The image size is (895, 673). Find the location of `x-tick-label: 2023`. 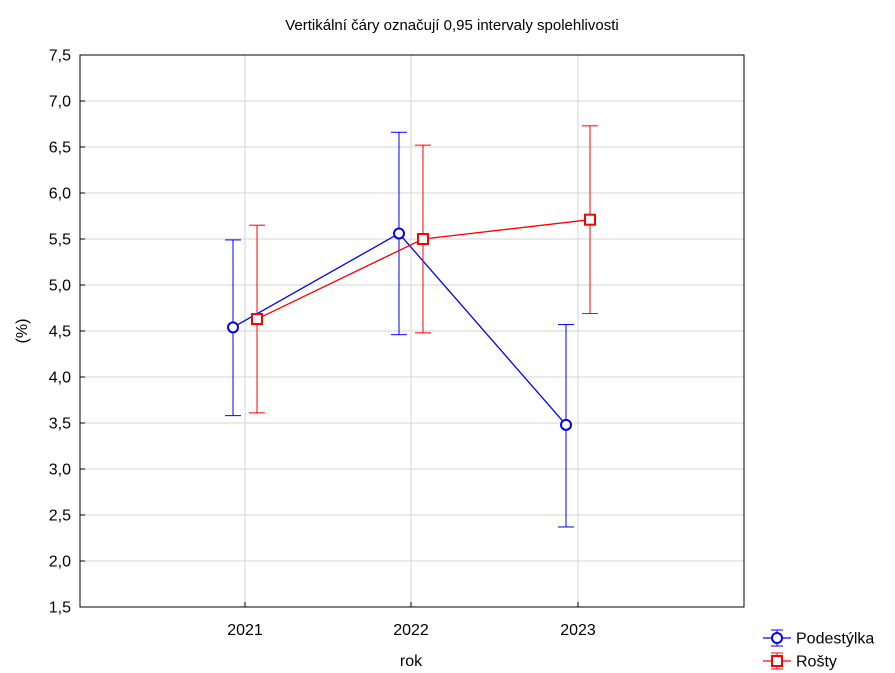

x-tick-label: 2023 is located at coordinates (578, 630).